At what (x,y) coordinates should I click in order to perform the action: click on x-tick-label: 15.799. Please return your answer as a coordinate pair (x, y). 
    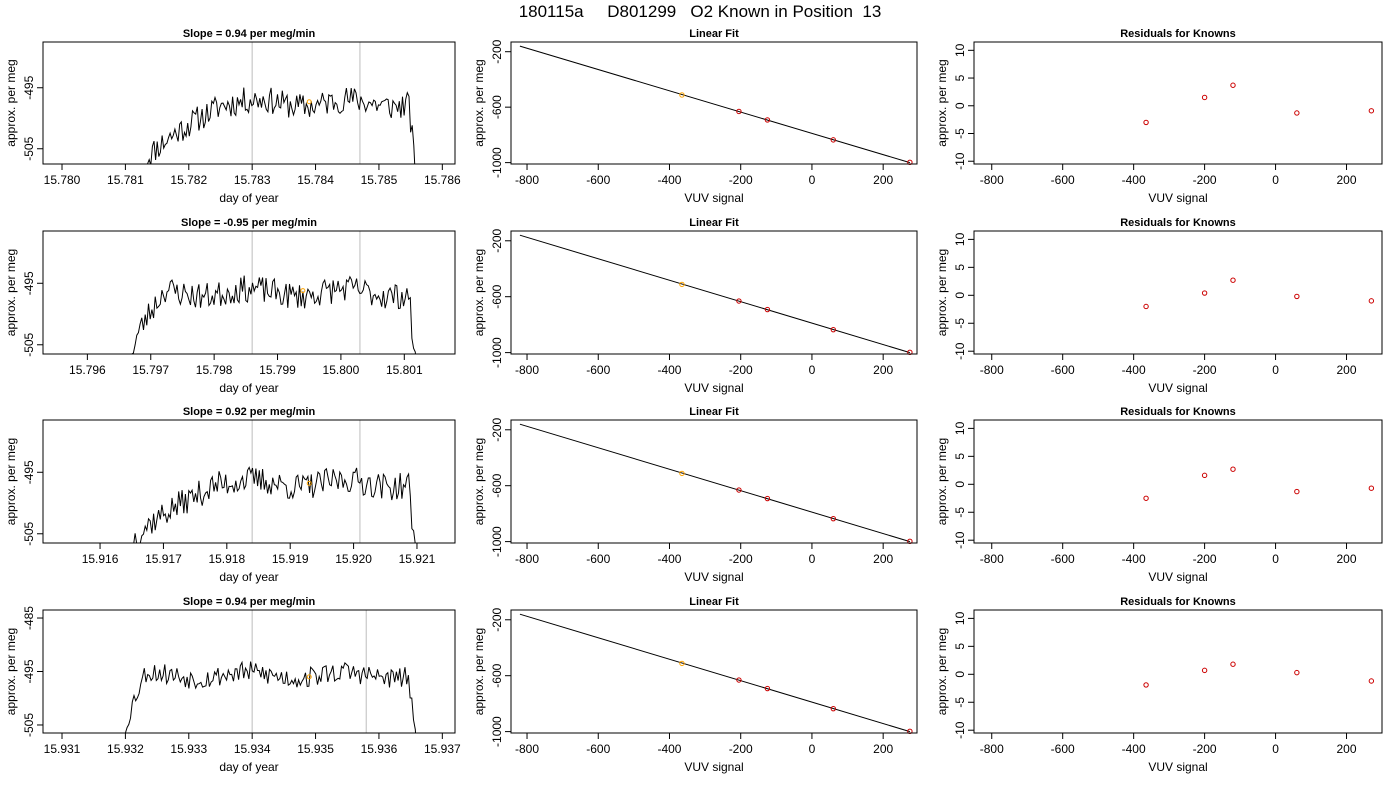
    Looking at the image, I should click on (277, 370).